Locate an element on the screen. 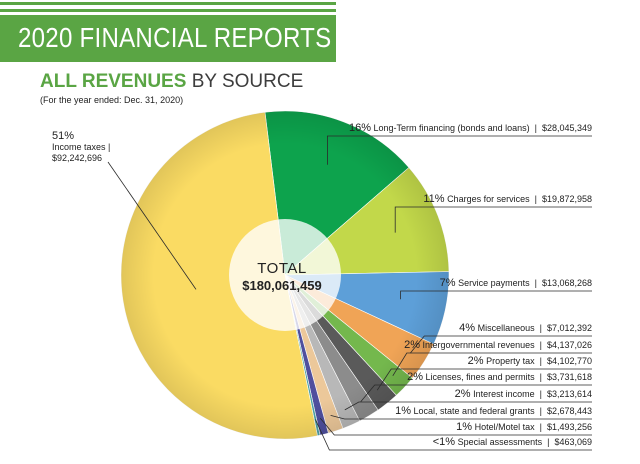 This screenshot has width=640, height=464. slice-label: 7% Service payments | $13,068,268 is located at coordinates (515, 283).